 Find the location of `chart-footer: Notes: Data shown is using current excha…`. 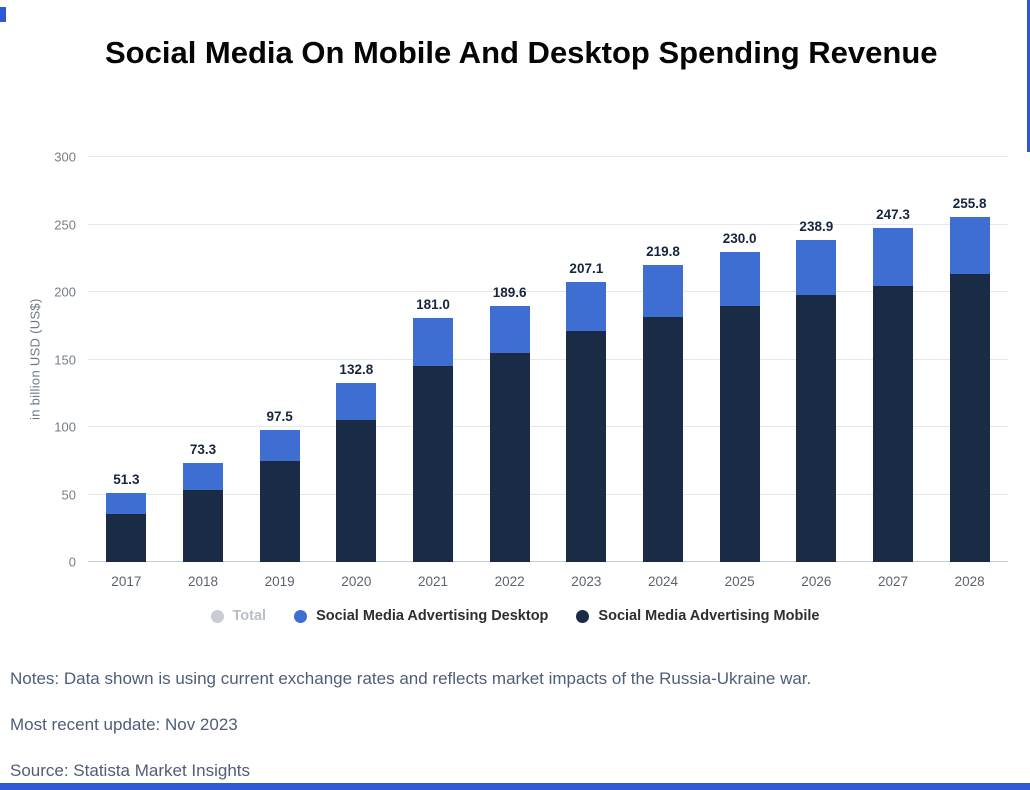

chart-footer: Notes: Data shown is using current excha… is located at coordinates (510, 729).